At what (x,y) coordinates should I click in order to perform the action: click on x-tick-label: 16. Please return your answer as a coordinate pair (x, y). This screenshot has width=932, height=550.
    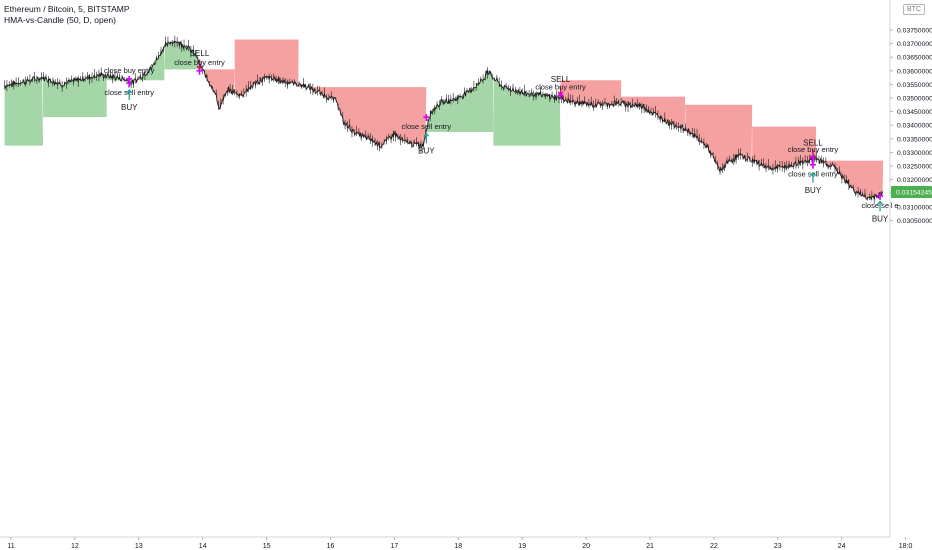
    Looking at the image, I should click on (331, 546).